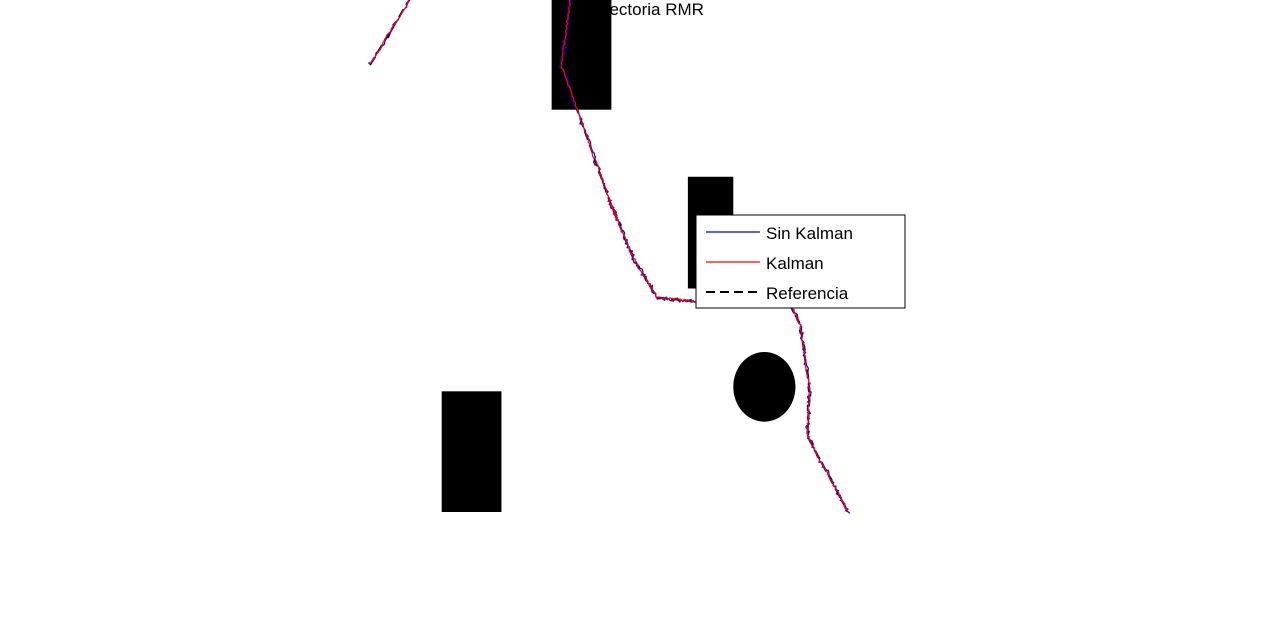  I want to click on obstacle-circle, so click(764, 386).